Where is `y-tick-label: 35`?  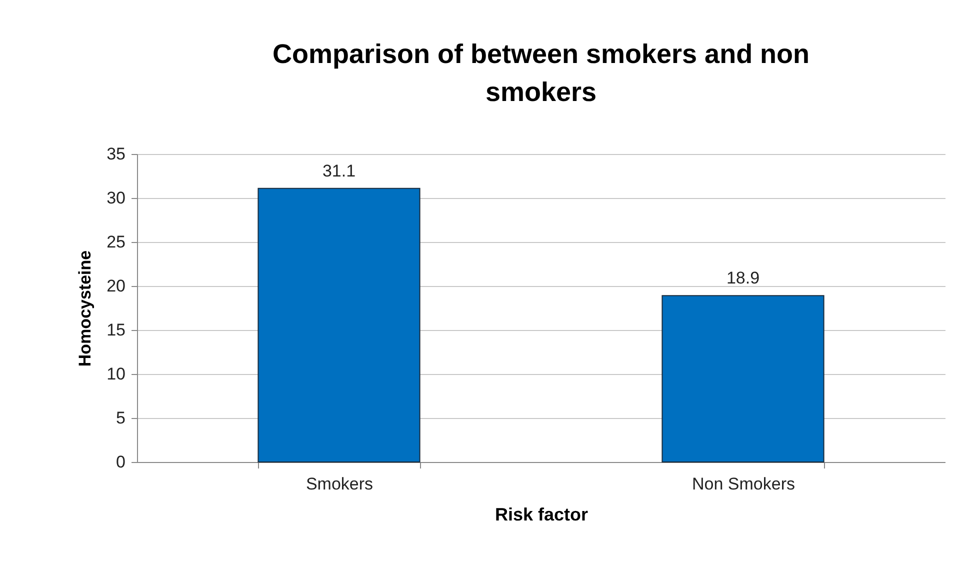
y-tick-label: 35 is located at coordinates (116, 154).